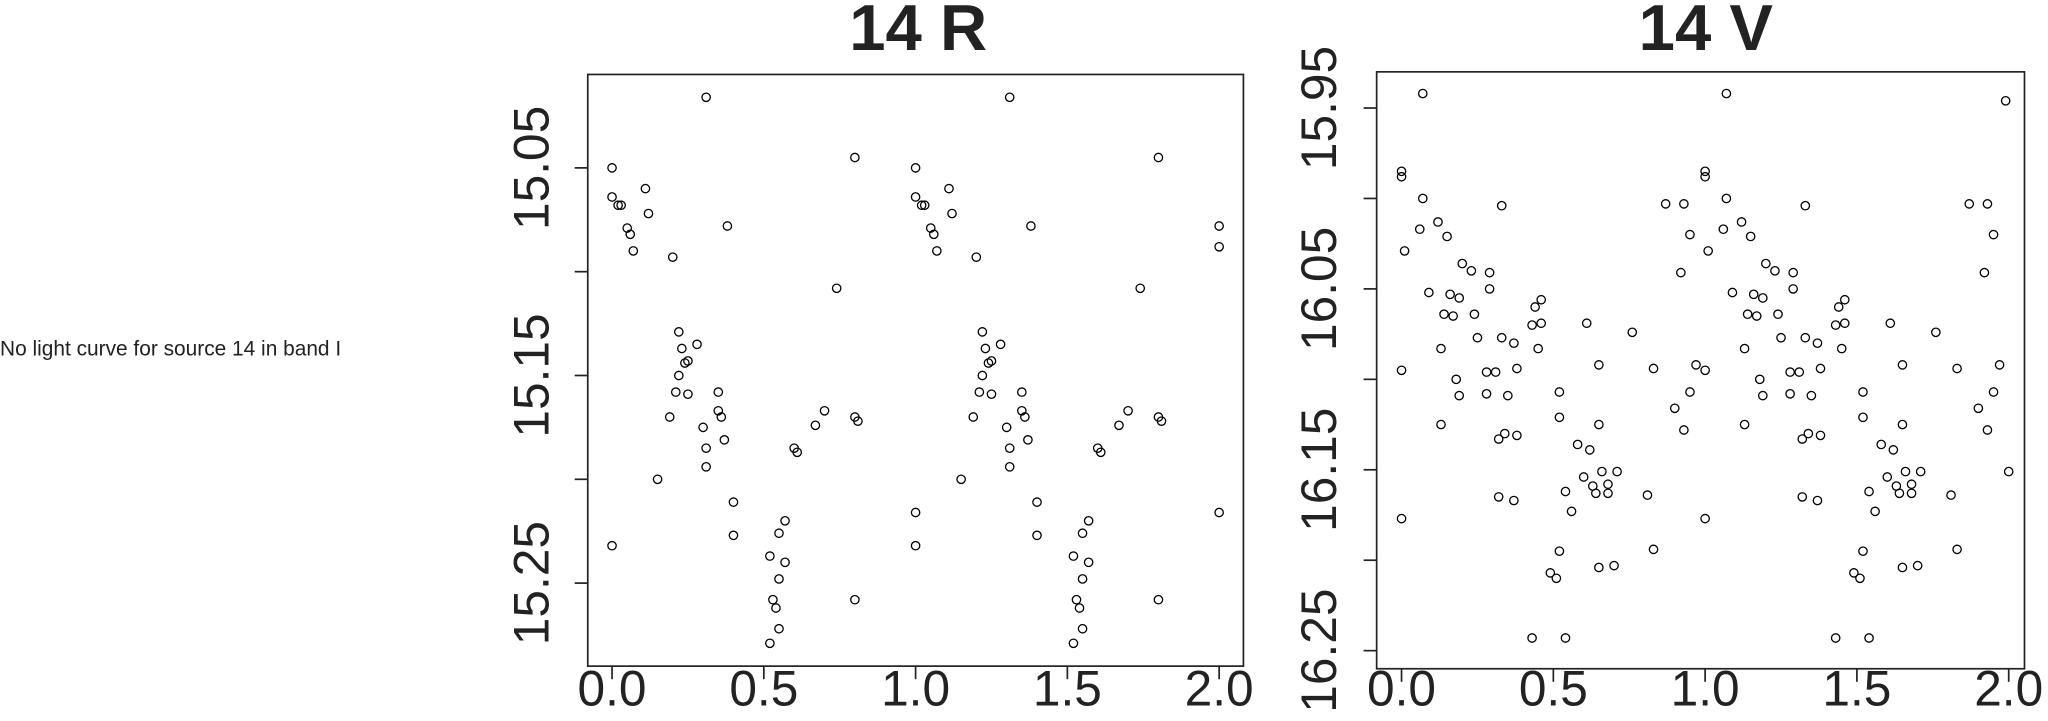 The image size is (2048, 721). Describe the element at coordinates (532, 375) in the screenshot. I see `y-tick-label: 15.15` at that location.